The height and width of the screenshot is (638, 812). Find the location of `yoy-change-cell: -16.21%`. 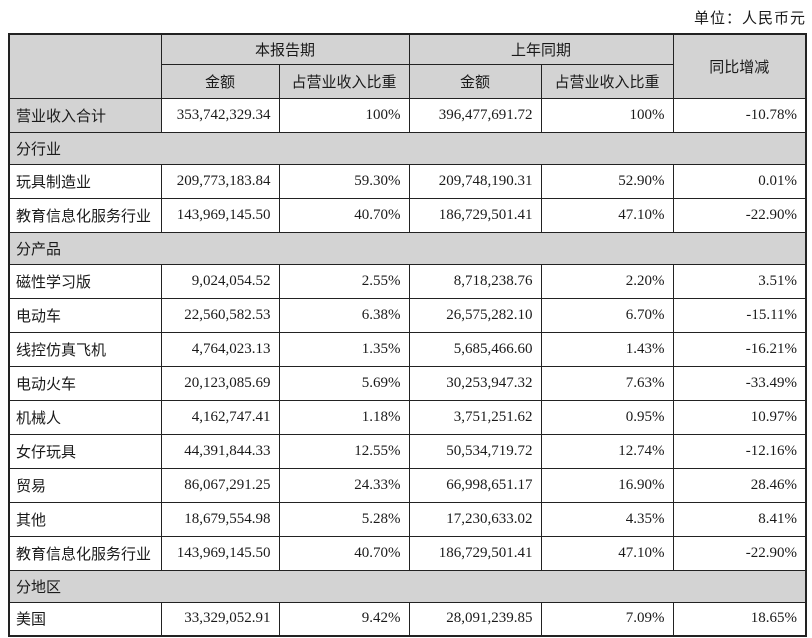

yoy-change-cell: -16.21% is located at coordinates (739, 349).